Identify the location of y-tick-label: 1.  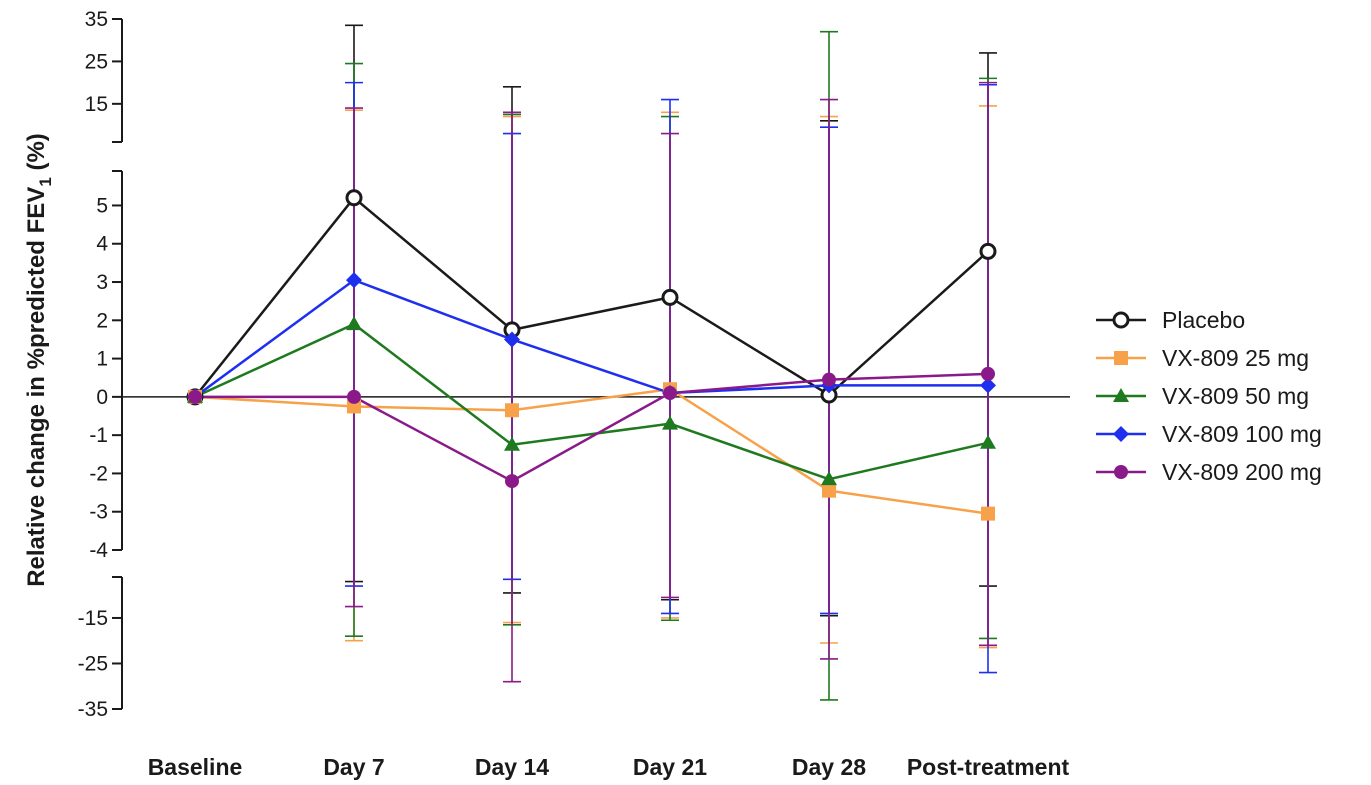
(102, 359).